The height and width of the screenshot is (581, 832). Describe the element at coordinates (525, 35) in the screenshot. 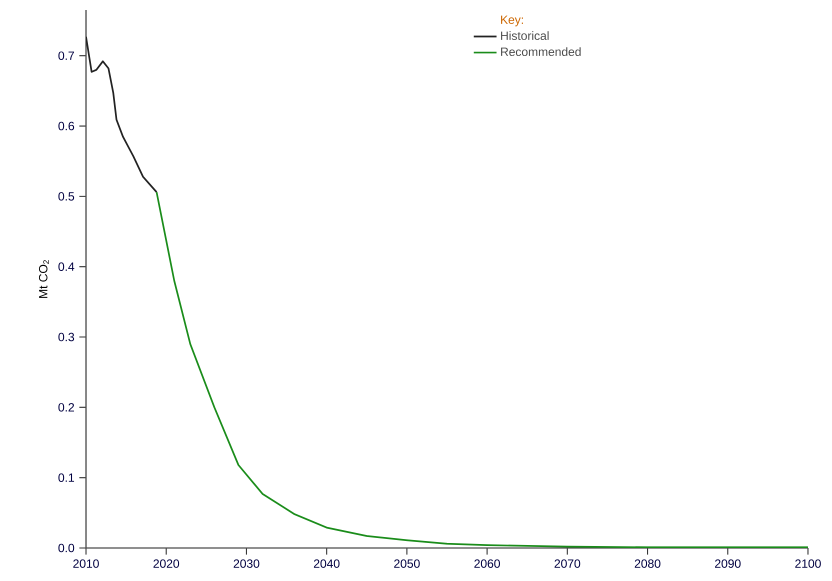

I see `legend-label: Historical` at that location.